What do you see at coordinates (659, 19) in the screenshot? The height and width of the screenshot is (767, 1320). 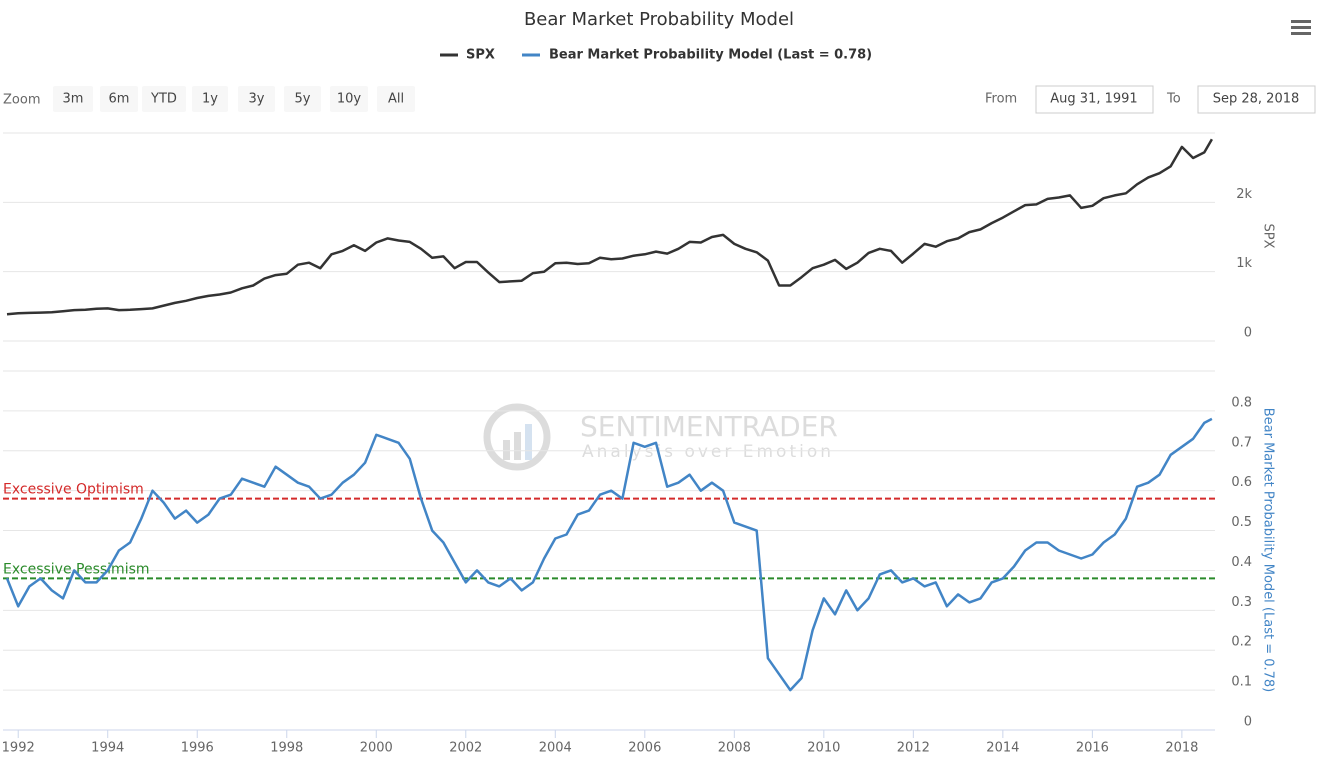 I see `chart-title: Bear Market Probability Model` at bounding box center [659, 19].